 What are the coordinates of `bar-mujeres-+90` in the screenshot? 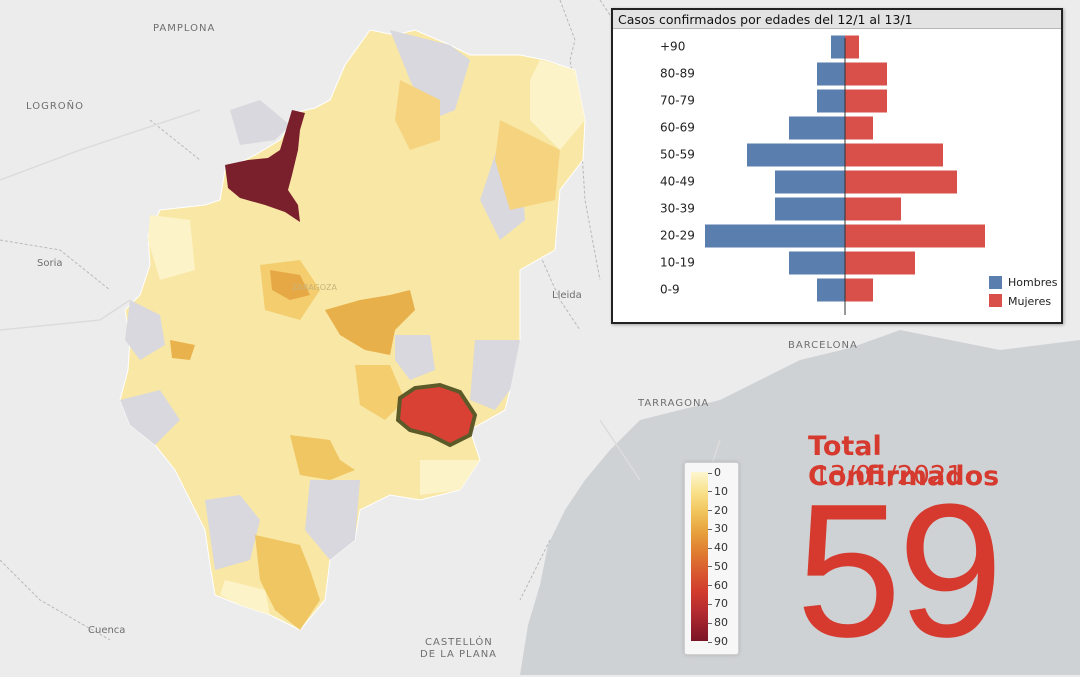 It's located at (852, 47).